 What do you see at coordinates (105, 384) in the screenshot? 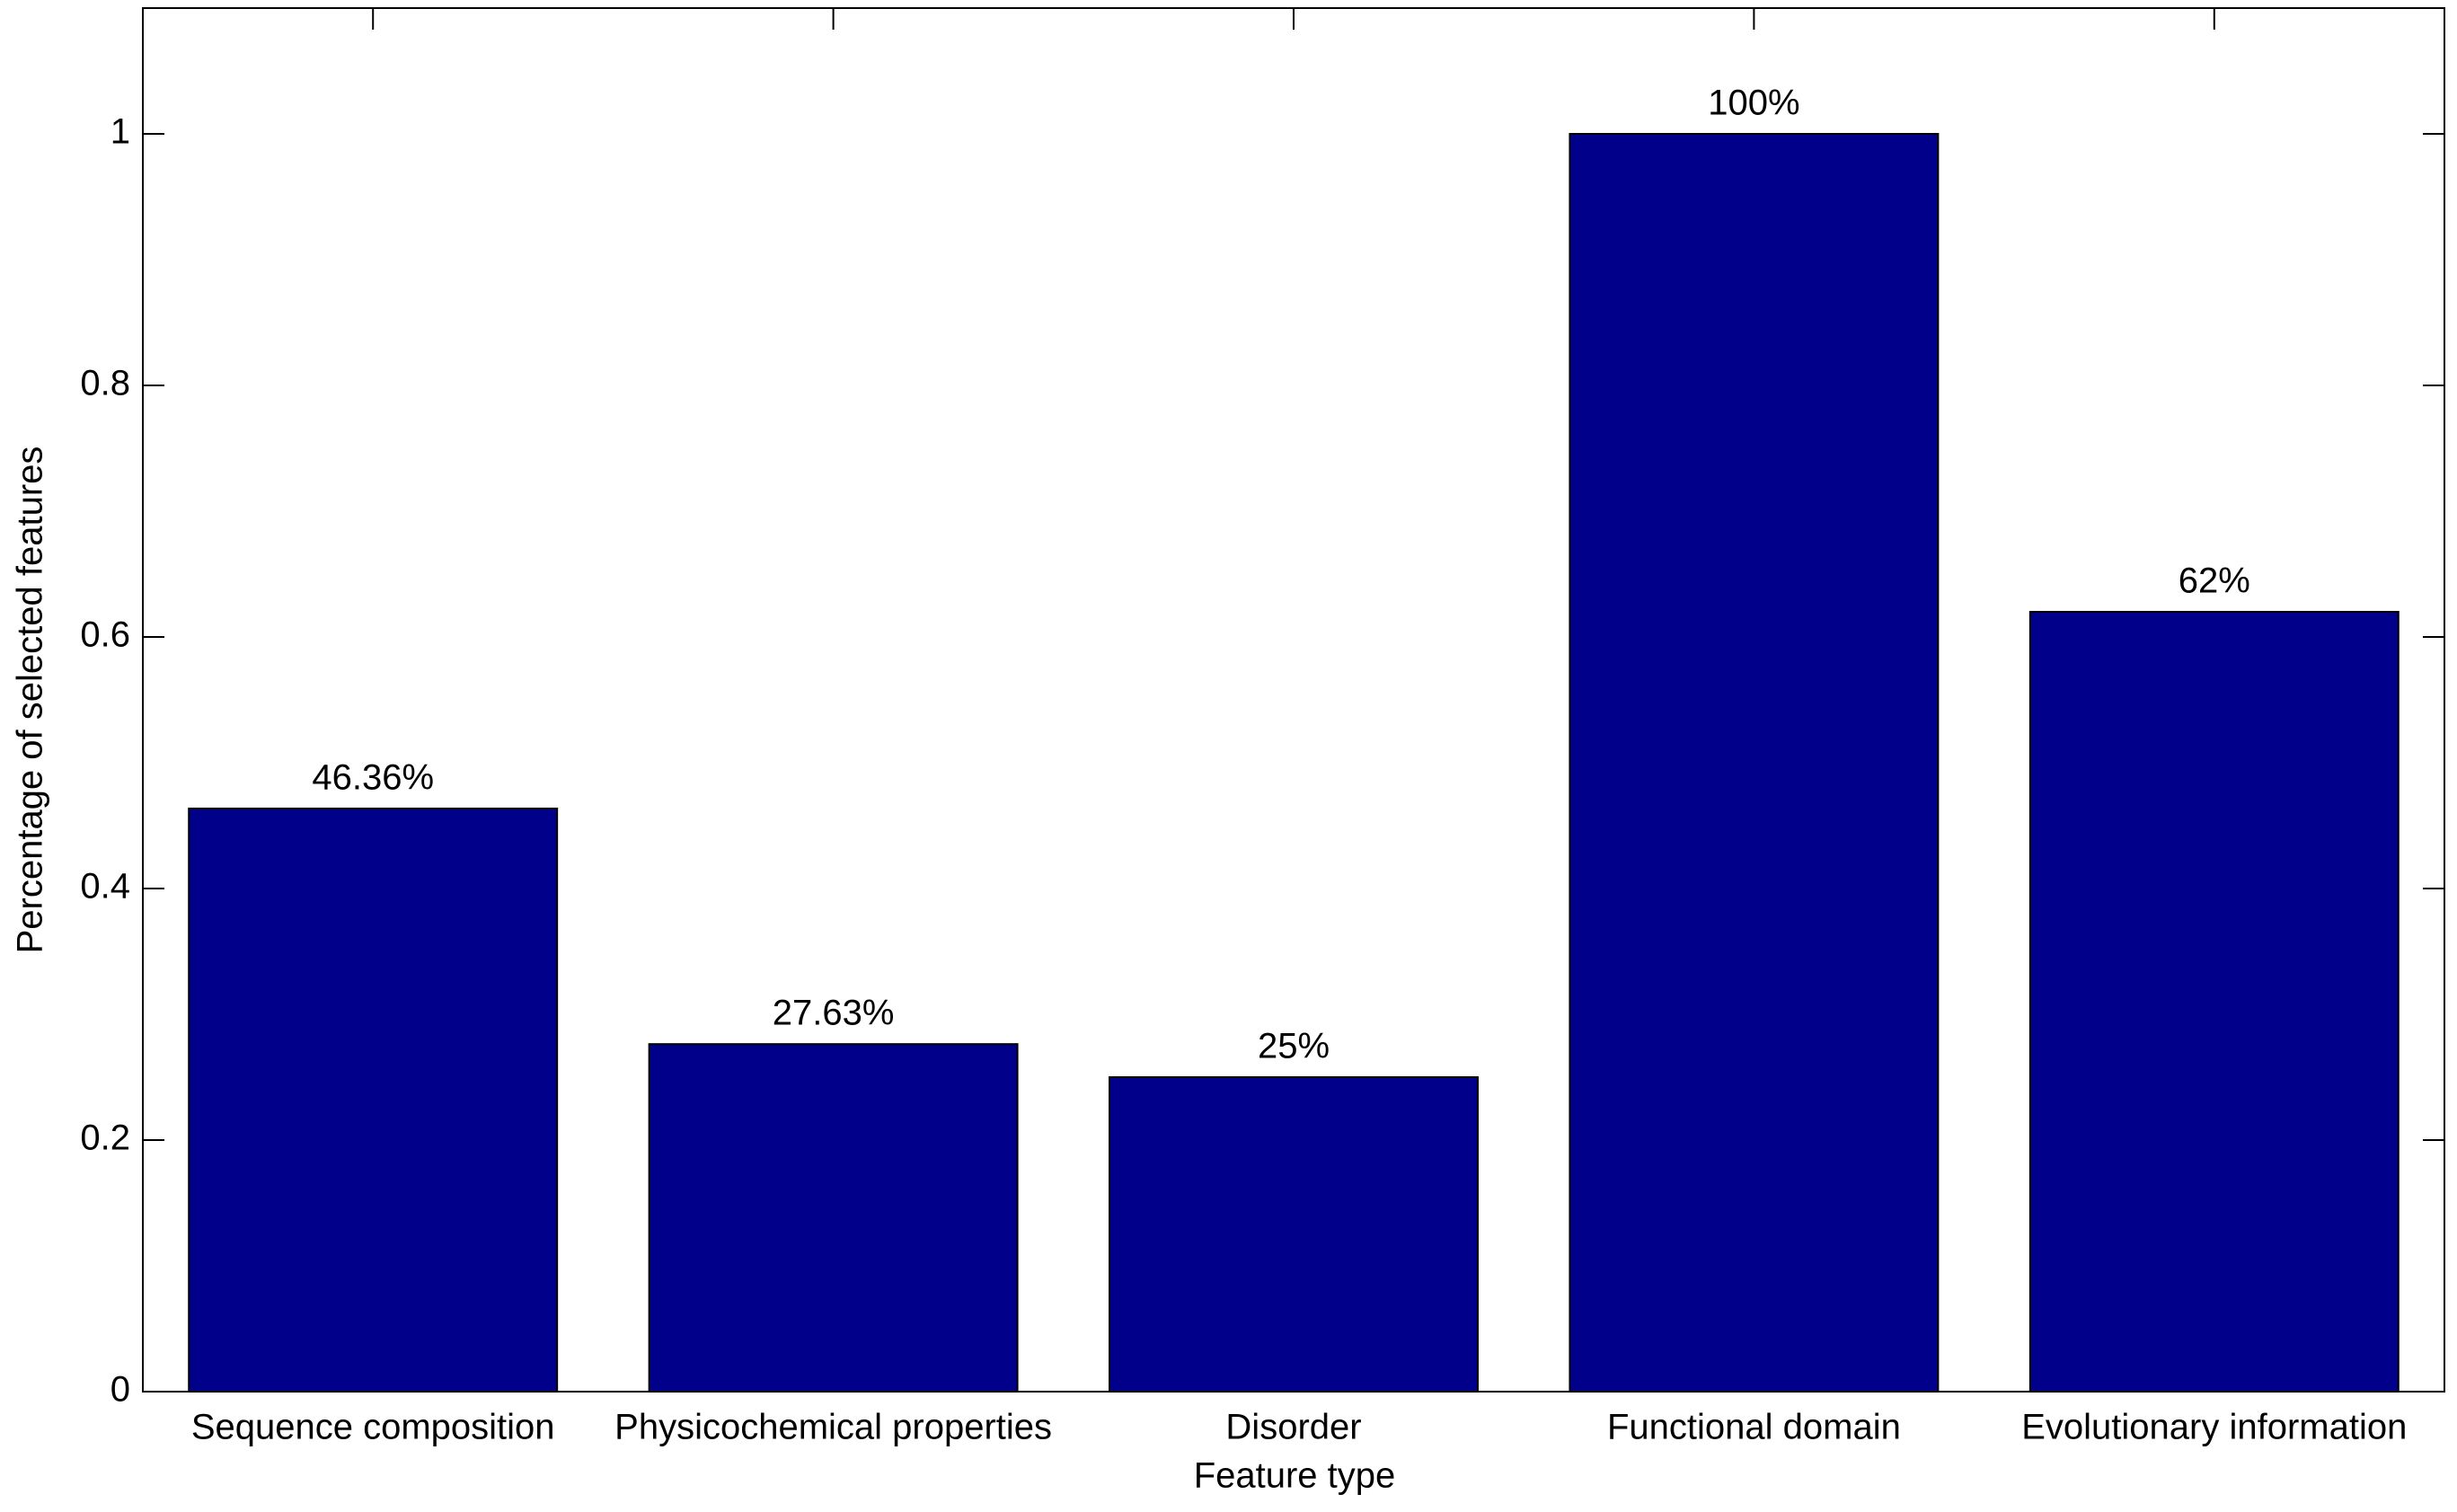
I see `y-tick-label: 0.8` at bounding box center [105, 384].